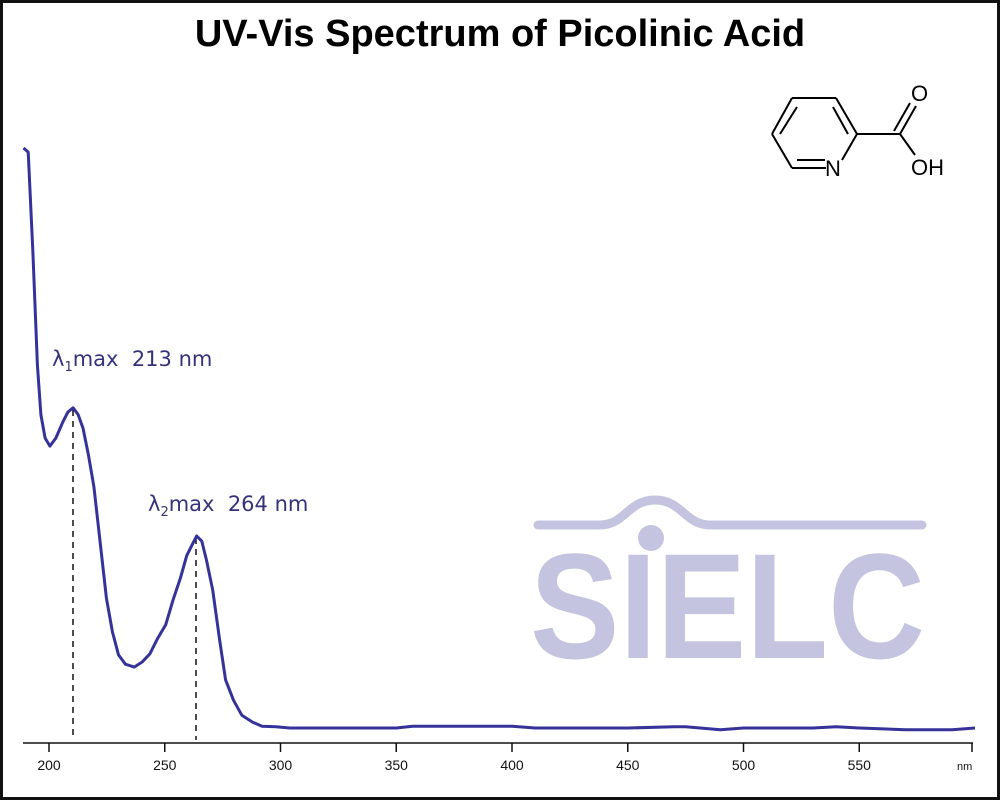 This screenshot has width=1000, height=800. I want to click on x-tick-label: 250, so click(165, 765).